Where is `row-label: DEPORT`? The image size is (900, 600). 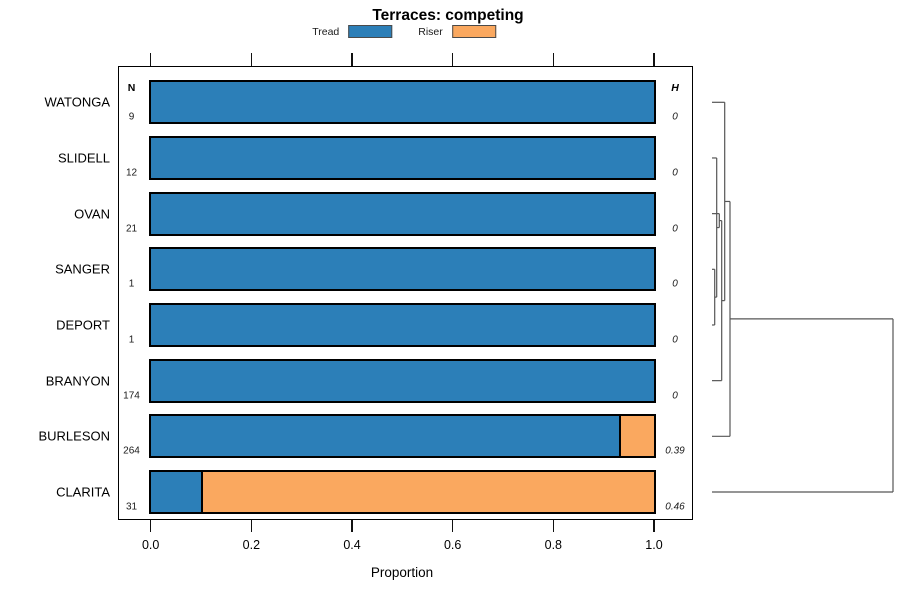
row-label: DEPORT is located at coordinates (83, 325).